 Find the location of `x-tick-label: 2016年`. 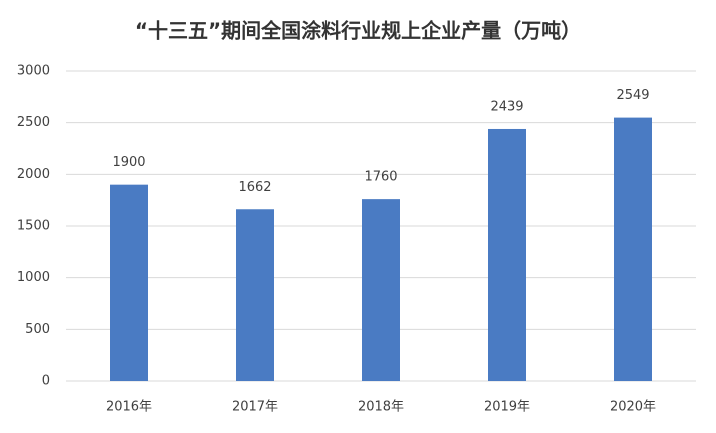

x-tick-label: 2016年 is located at coordinates (129, 407).